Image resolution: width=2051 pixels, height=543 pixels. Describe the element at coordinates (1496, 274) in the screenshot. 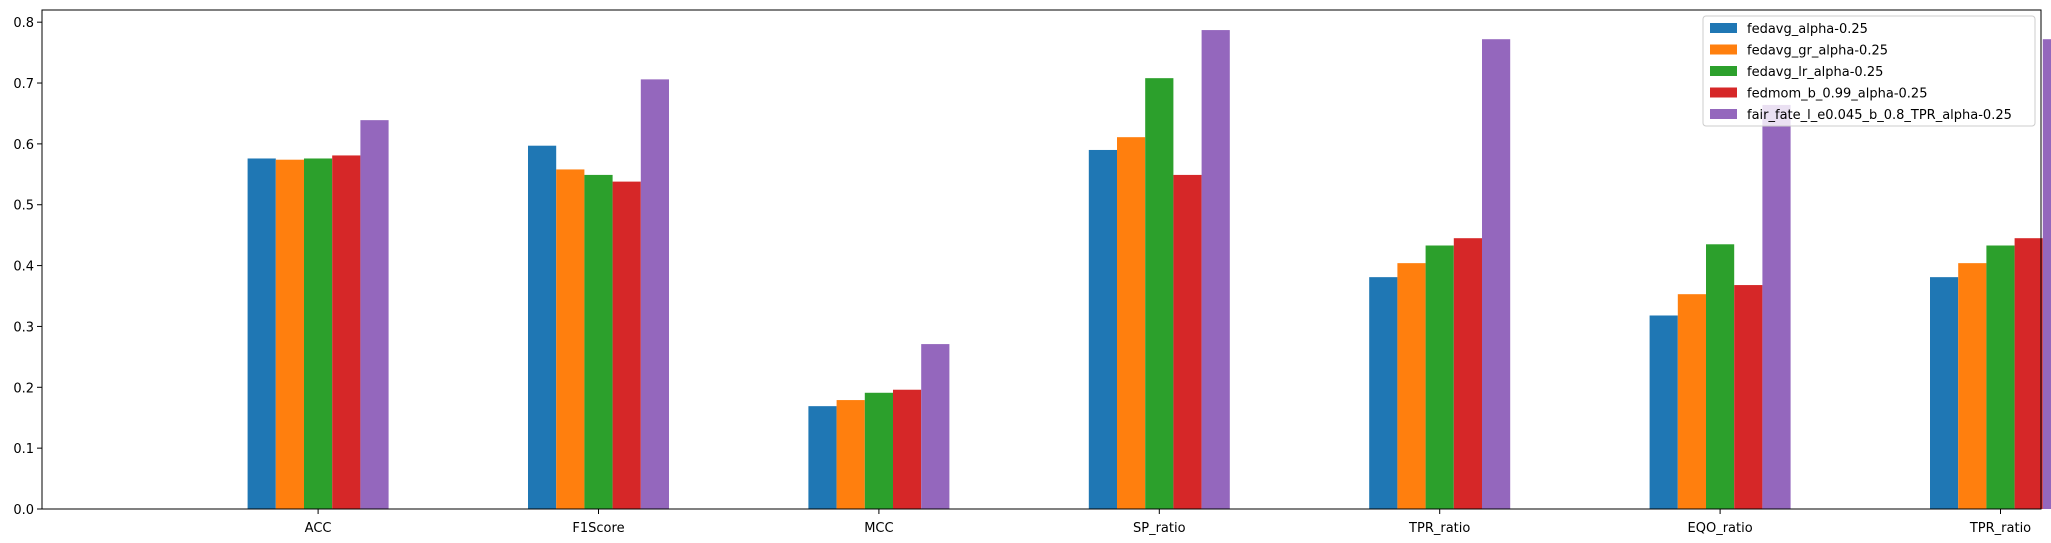

I see `bar-fair_fate_l_e0.045_b_0.8_TPR_alpha-0.25-4` at that location.